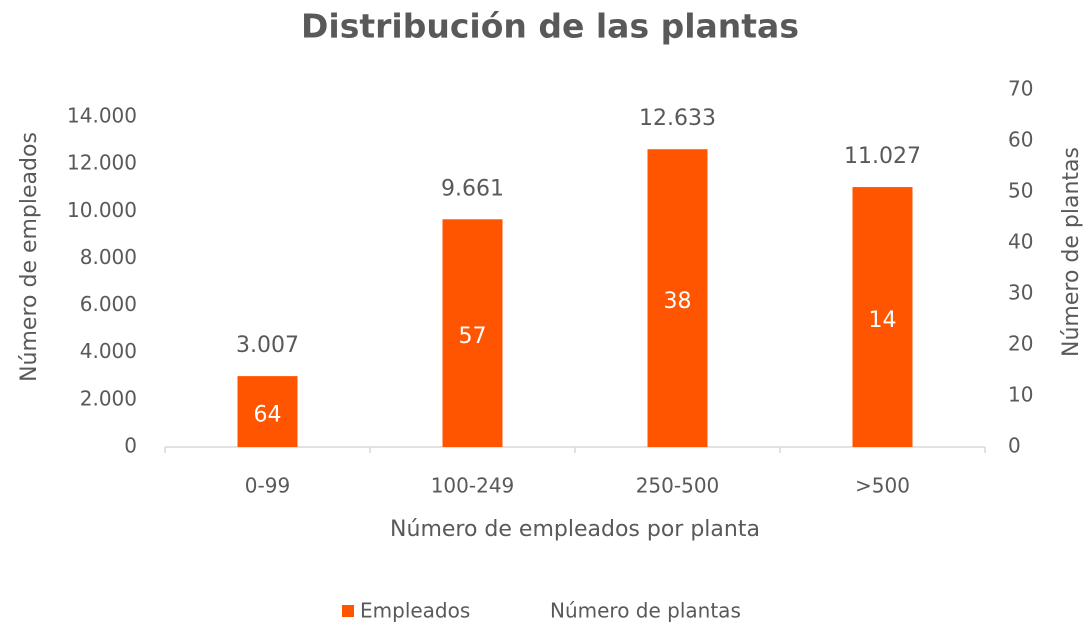  What do you see at coordinates (267, 486) in the screenshot?
I see `x-tick-label: 0-99` at bounding box center [267, 486].